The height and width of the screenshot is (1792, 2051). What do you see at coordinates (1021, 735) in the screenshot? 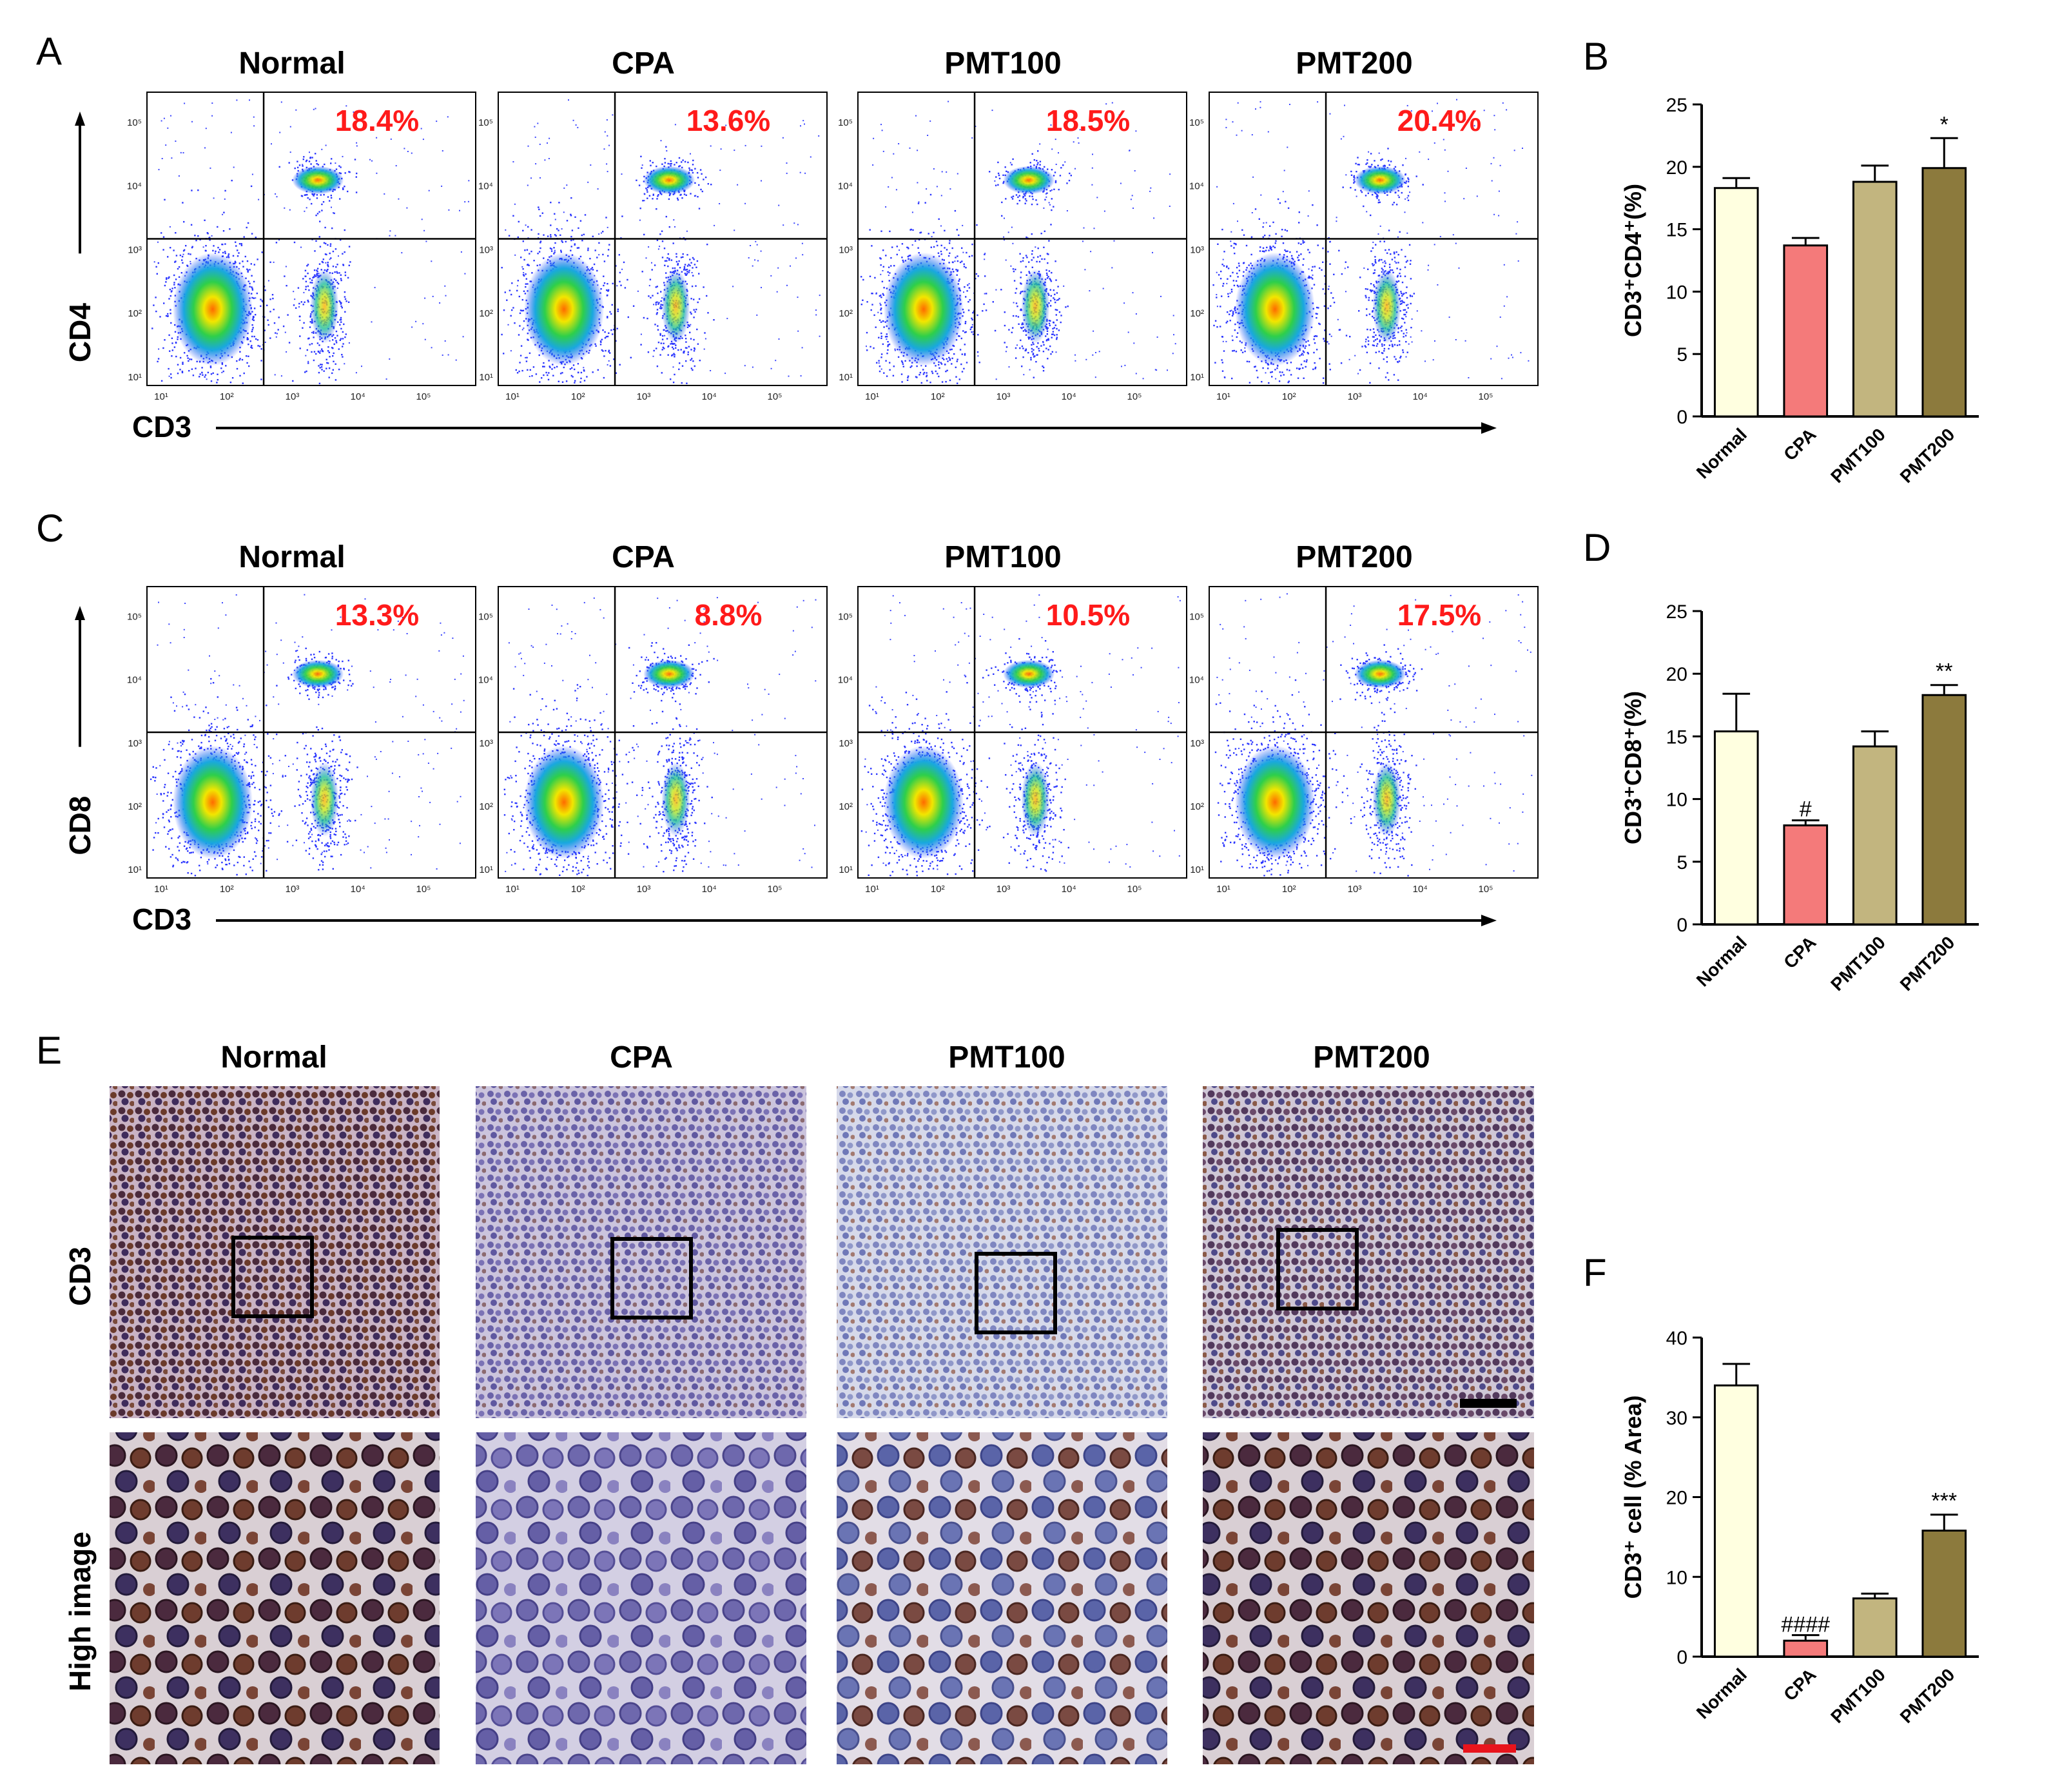
I see `flow-events-pmt100` at bounding box center [1021, 735].